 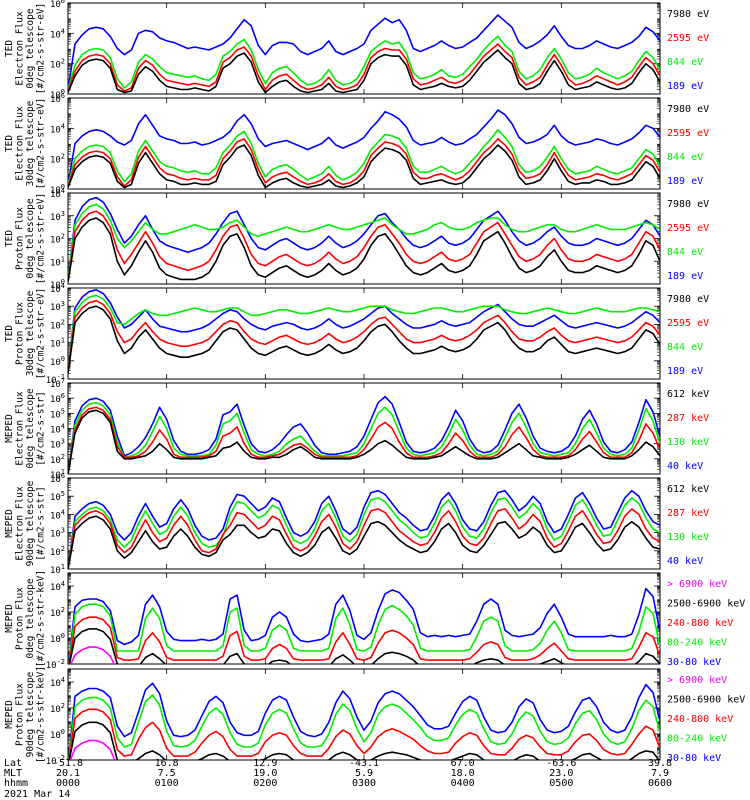 I want to click on tick-exponent: -1, so click(x=61, y=377).